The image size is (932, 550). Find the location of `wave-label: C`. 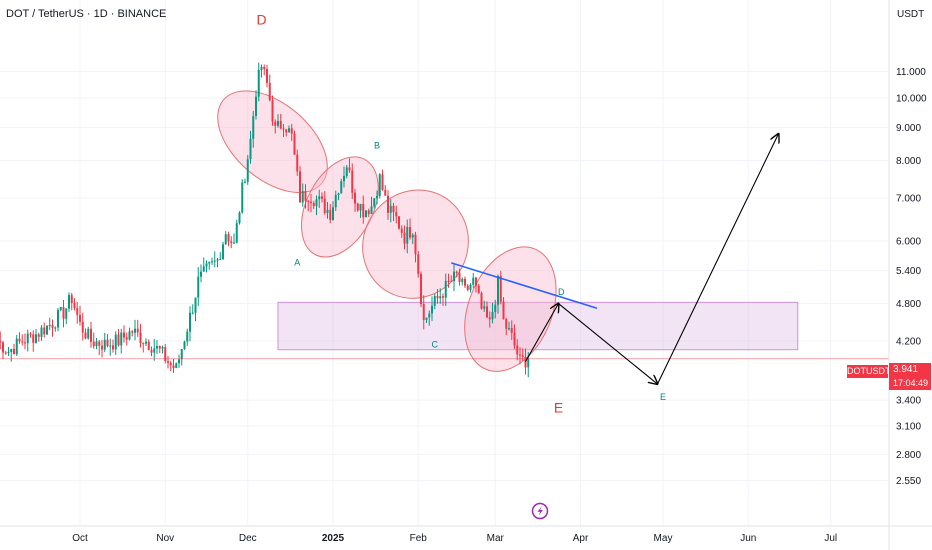

wave-label: C is located at coordinates (435, 345).